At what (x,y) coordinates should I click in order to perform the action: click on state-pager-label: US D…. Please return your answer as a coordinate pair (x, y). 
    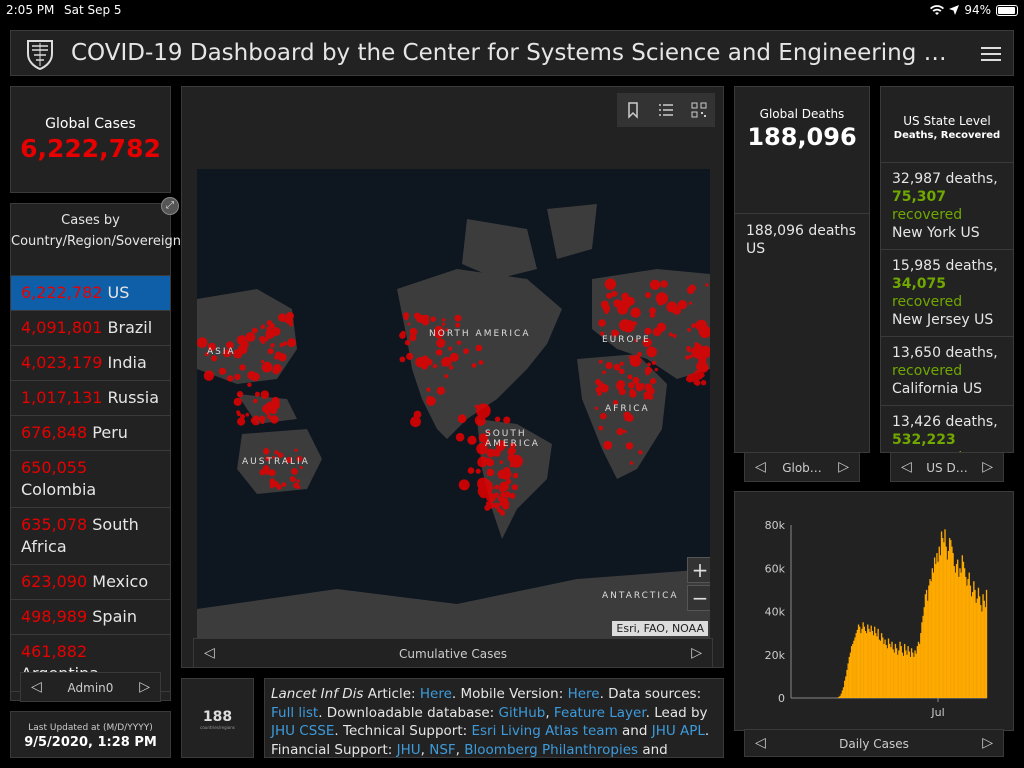
    Looking at the image, I should click on (947, 468).